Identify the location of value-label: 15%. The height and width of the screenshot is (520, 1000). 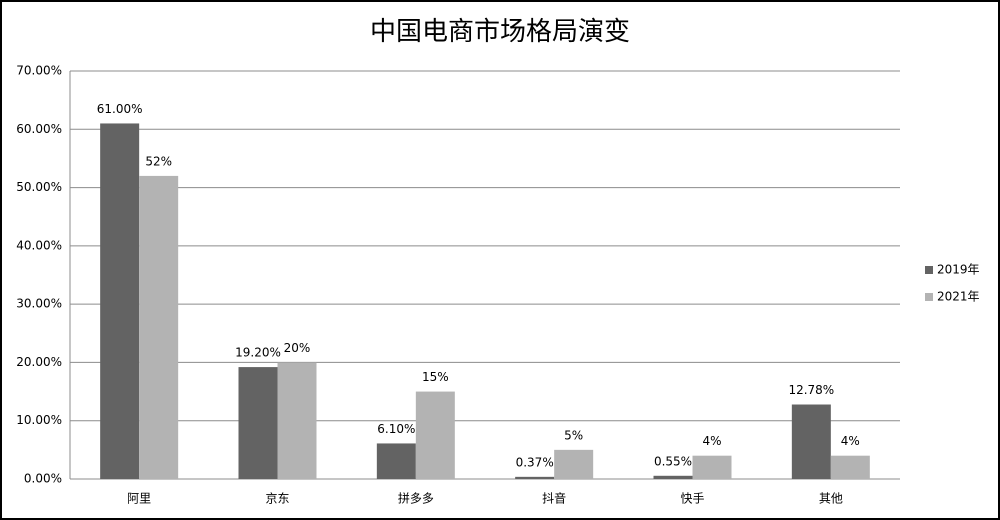
(435, 377).